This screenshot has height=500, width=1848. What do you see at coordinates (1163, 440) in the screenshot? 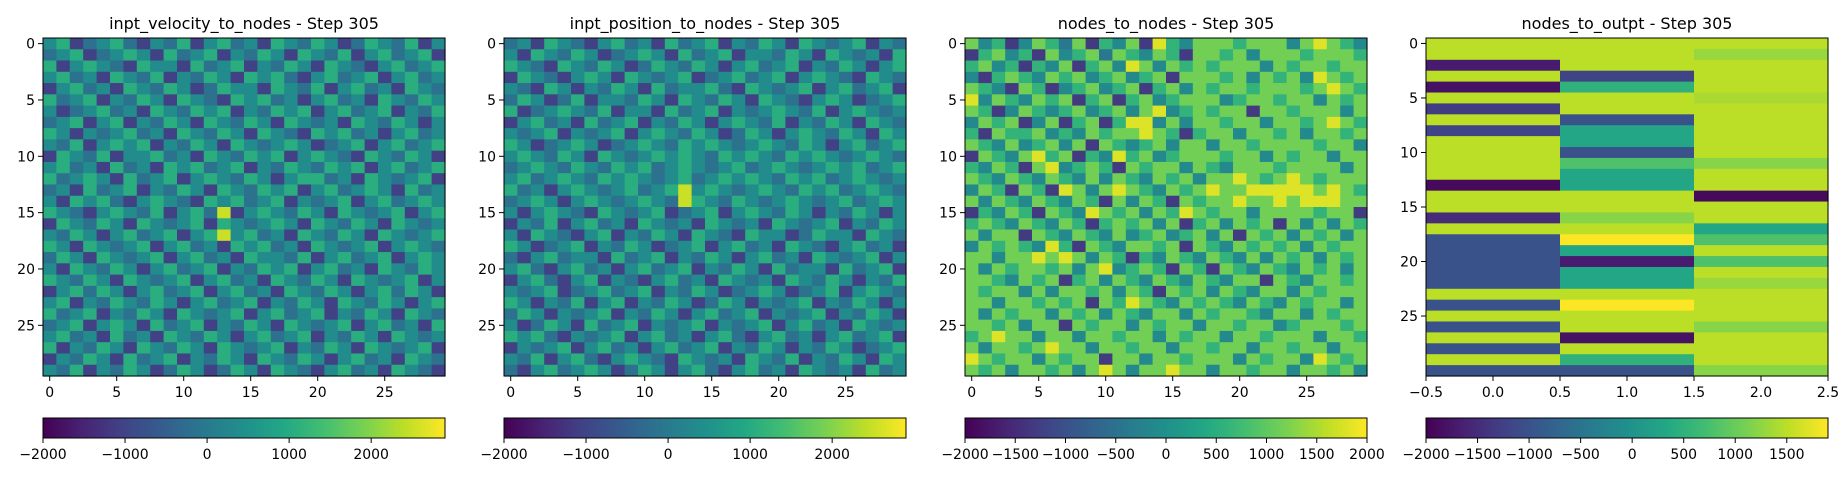
I see `colorbar: −2000 −1500 −1000 −500 0 500 1000 1500 2000` at bounding box center [1163, 440].